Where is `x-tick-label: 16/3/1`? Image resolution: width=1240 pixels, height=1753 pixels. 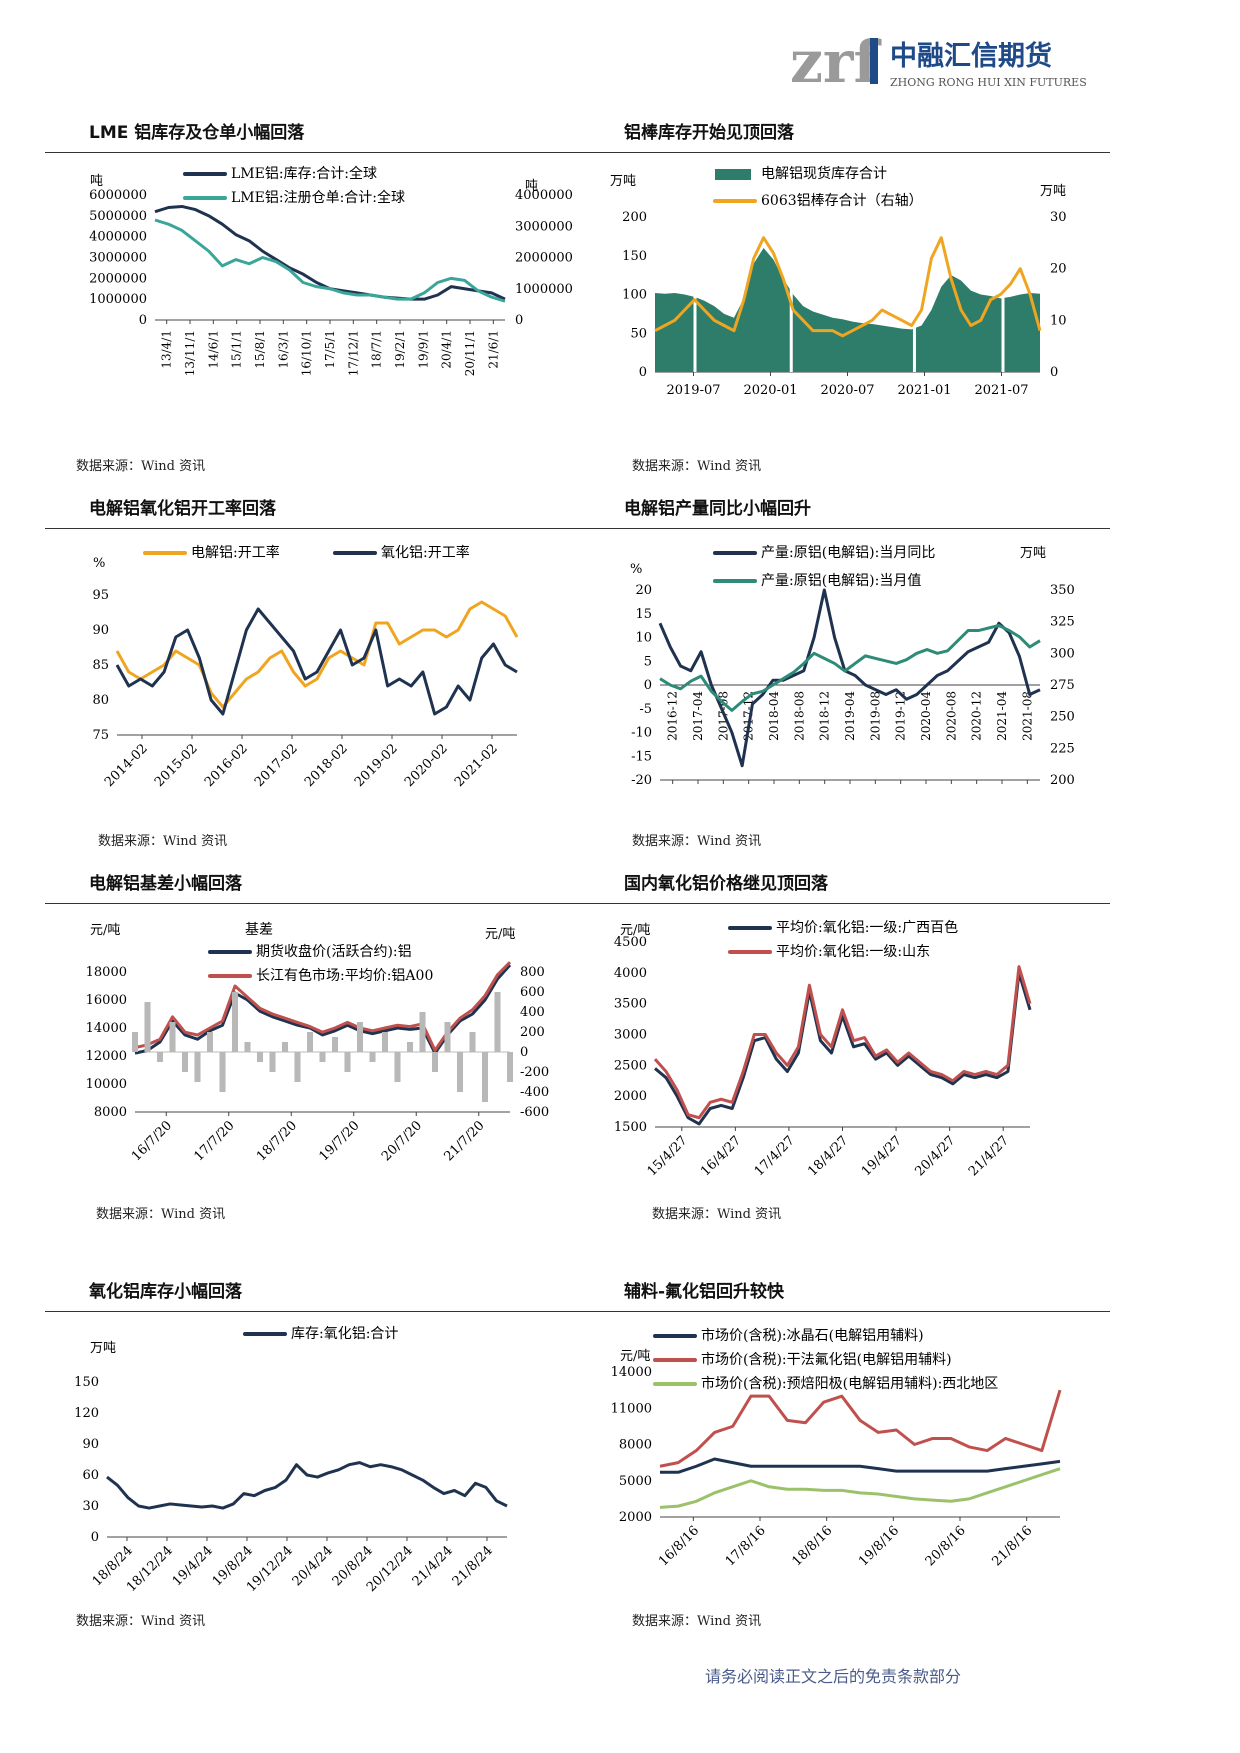 x-tick-label: 16/3/1 is located at coordinates (283, 349).